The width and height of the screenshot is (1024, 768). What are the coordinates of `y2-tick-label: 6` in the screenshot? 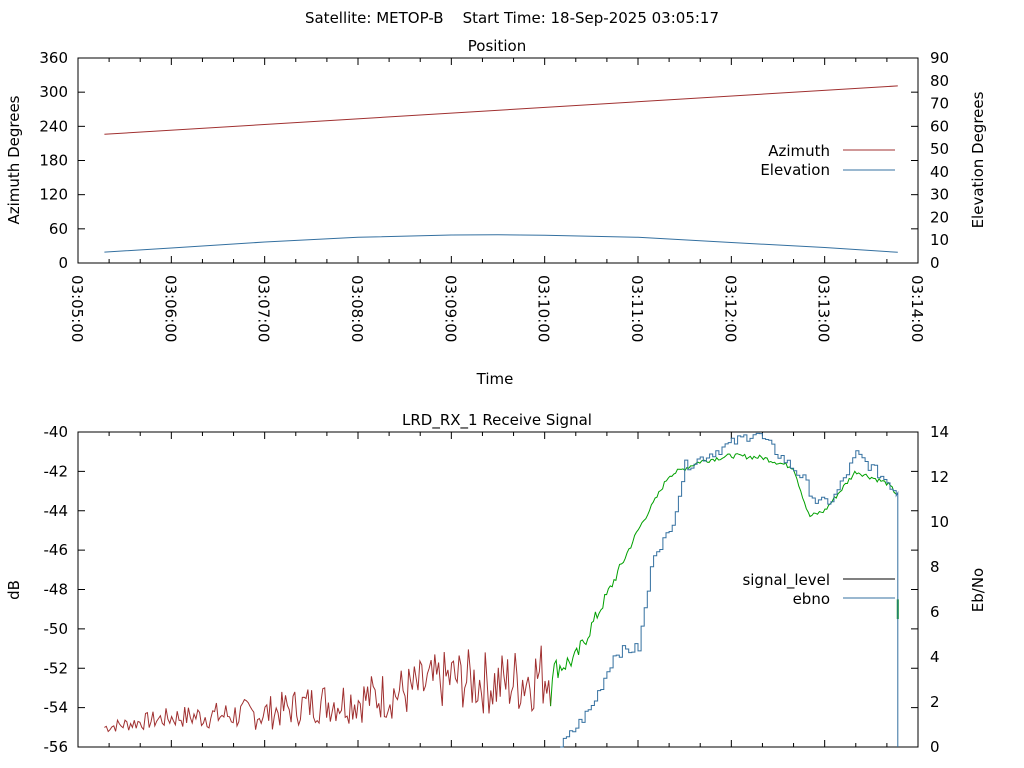 It's located at (935, 612).